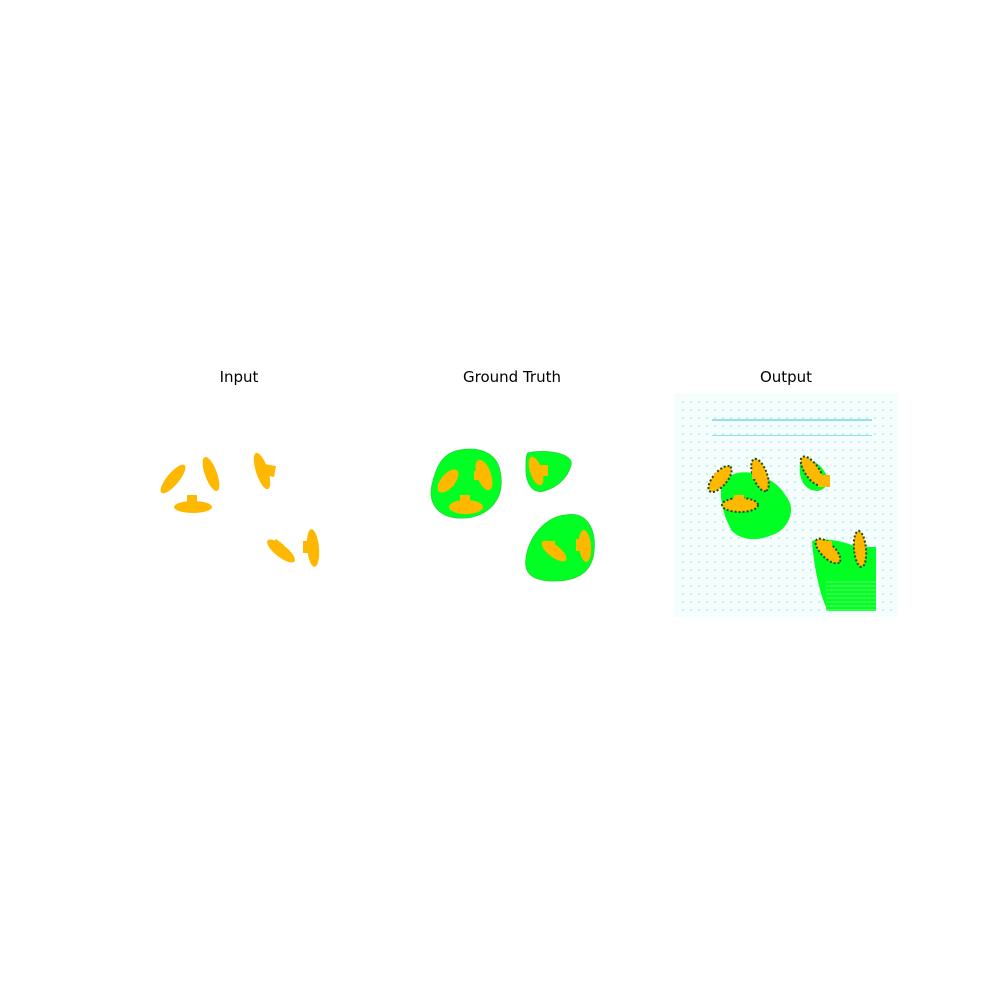 The height and width of the screenshot is (1000, 1000). I want to click on output-panel-title: Output, so click(786, 377).